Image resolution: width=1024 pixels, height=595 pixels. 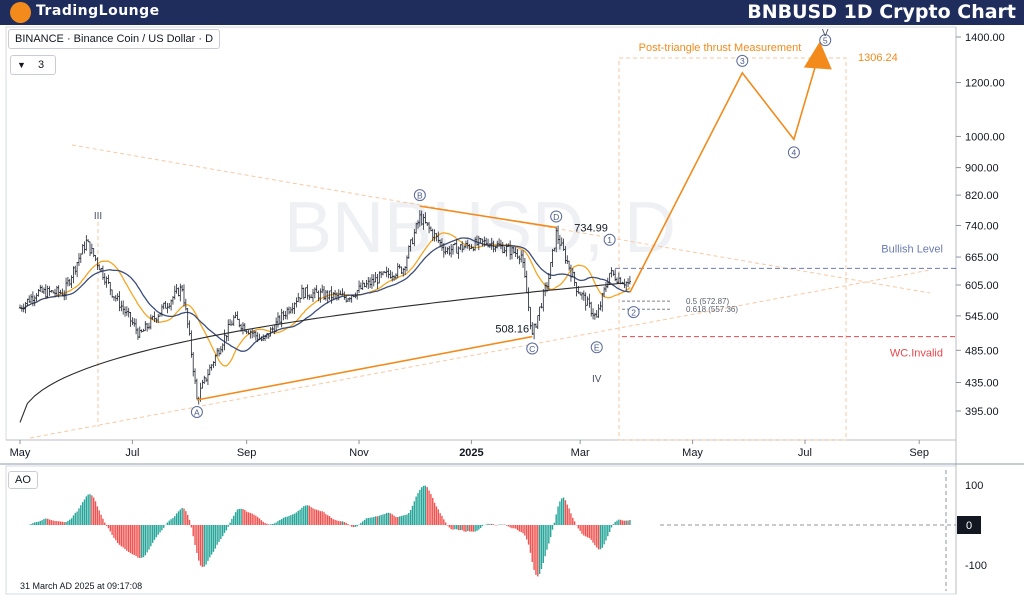 I want to click on wave-label-c: C, so click(x=532, y=348).